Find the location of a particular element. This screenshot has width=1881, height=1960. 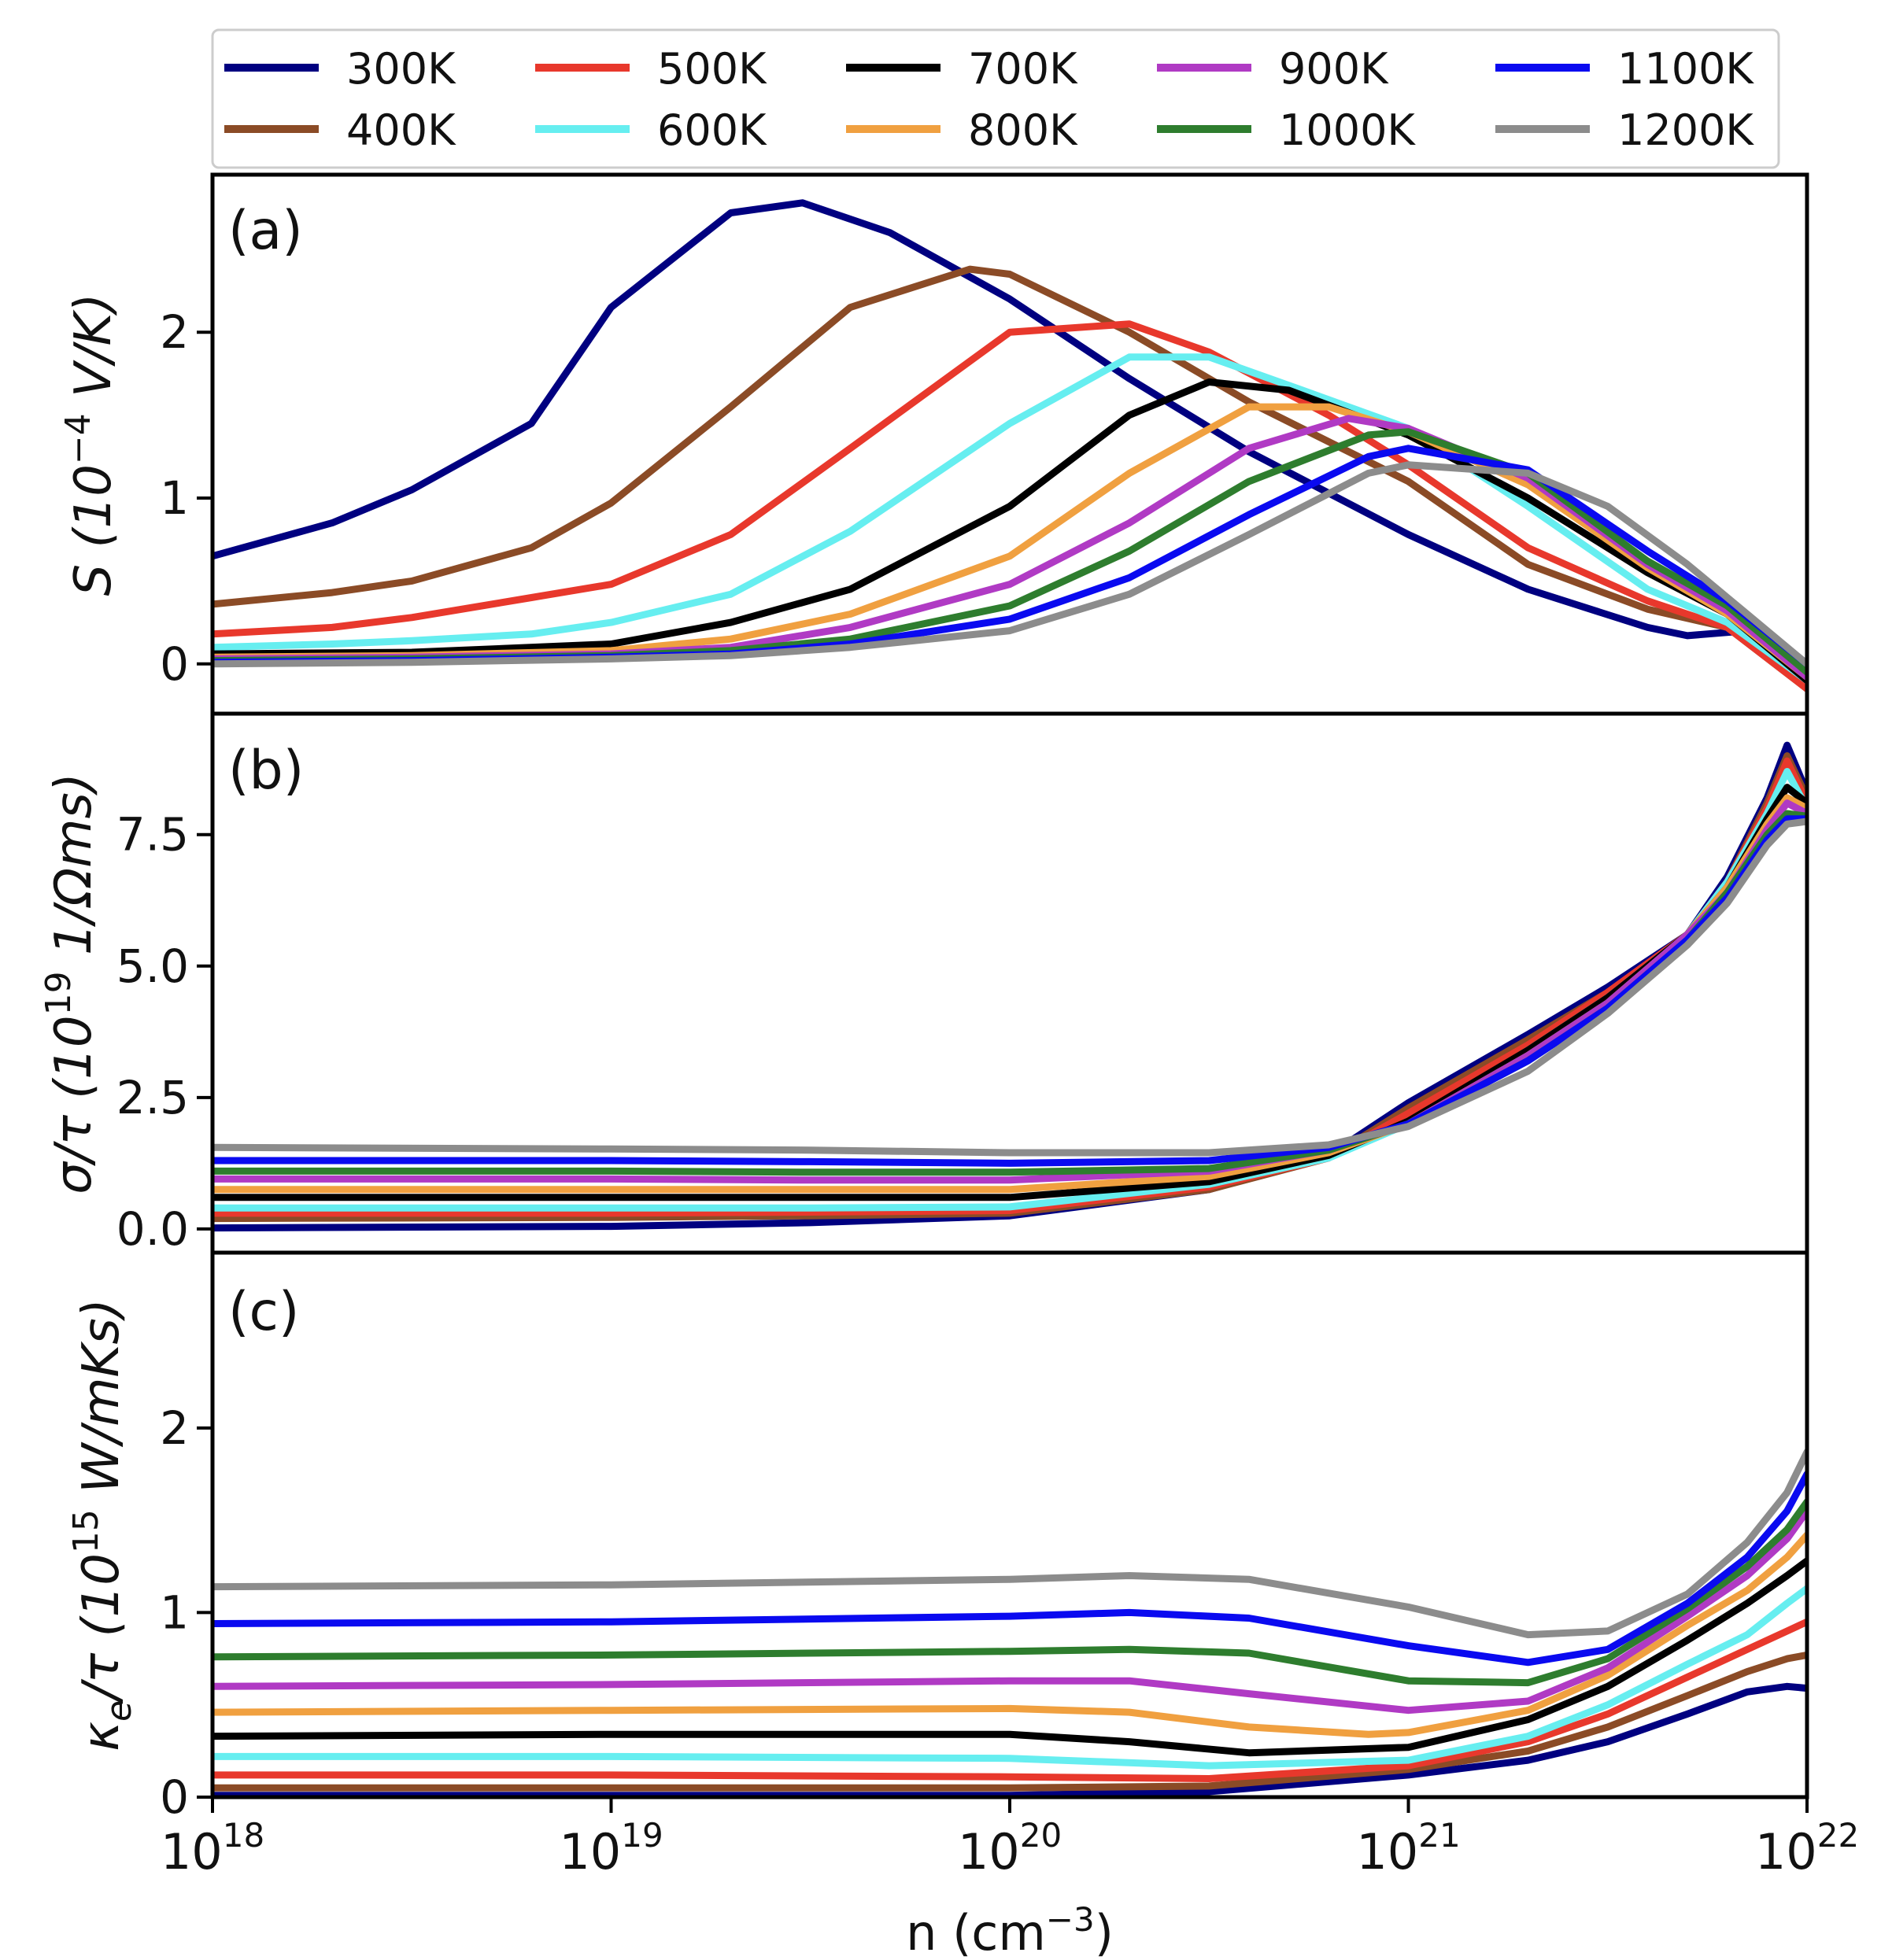

series-line-c-1100K is located at coordinates (1009, 1569).